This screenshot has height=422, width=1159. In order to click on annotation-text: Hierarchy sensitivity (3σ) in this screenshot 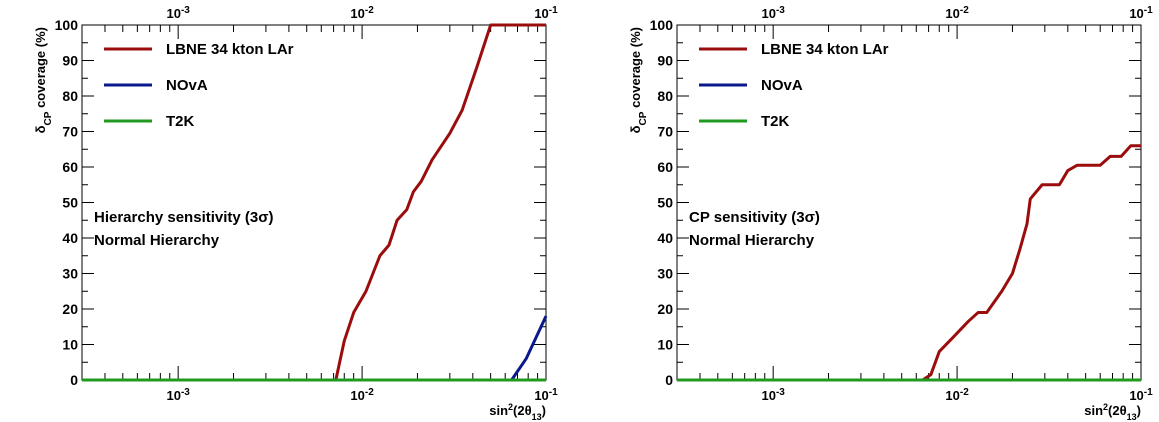, I will do `click(184, 217)`.